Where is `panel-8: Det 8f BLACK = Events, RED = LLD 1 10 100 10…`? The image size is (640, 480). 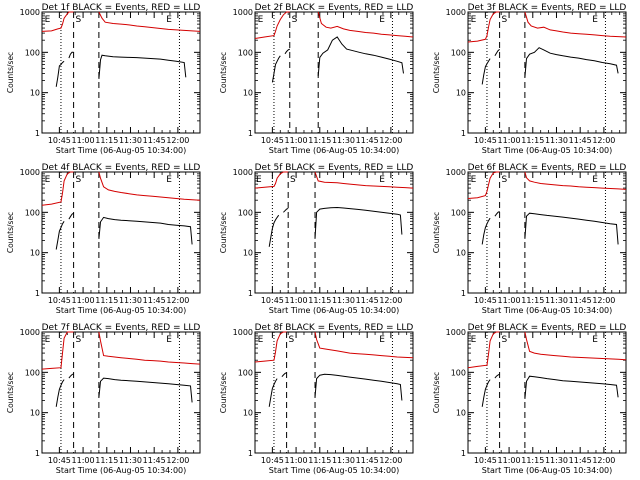 panel-8: Det 8f BLACK = Events, RED = LLD 1 10 100 10… is located at coordinates (316, 399).